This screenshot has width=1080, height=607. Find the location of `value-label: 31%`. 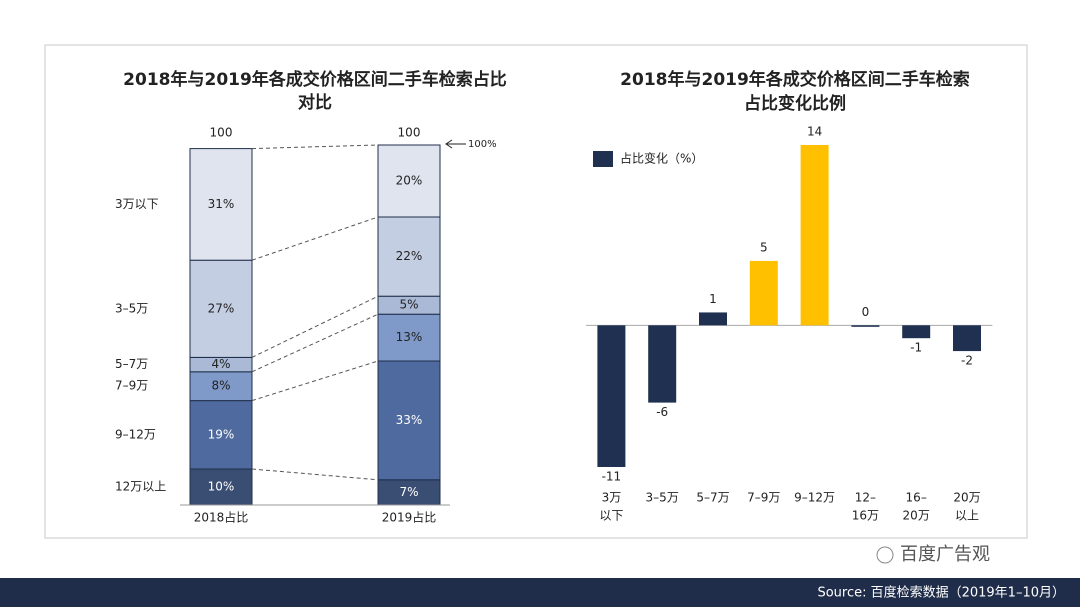

value-label: 31% is located at coordinates (221, 204).